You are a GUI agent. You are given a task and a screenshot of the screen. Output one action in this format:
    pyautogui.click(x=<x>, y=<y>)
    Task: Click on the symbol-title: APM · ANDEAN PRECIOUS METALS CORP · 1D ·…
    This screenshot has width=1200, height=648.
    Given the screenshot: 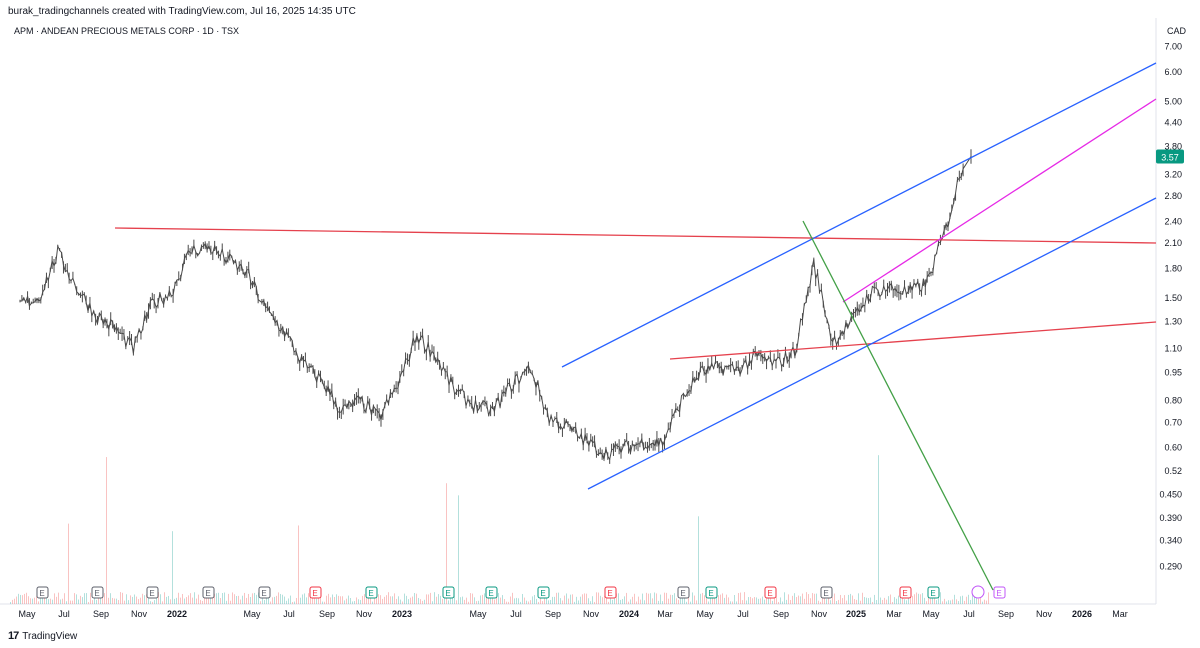 What is the action you would take?
    pyautogui.click(x=127, y=31)
    